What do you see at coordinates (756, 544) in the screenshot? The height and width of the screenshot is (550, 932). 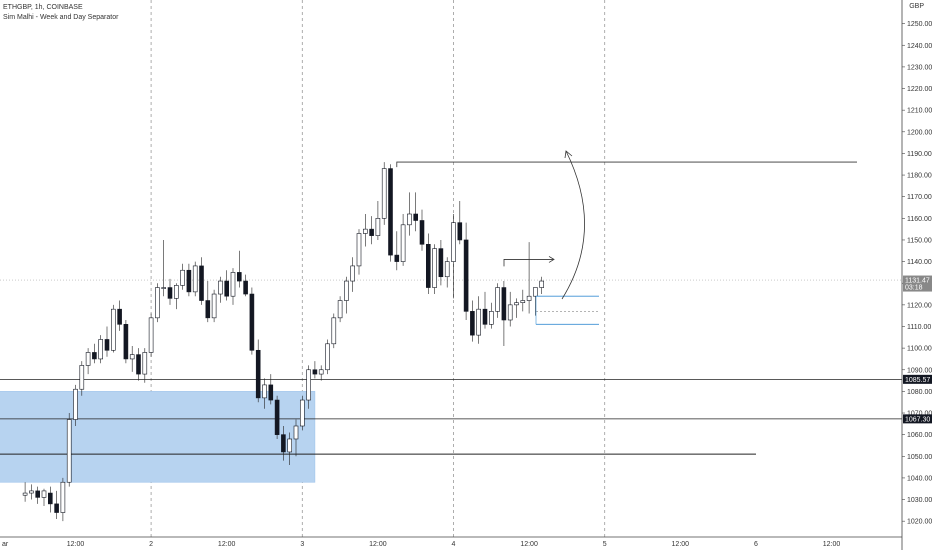 I see `time-tick-label: 6` at bounding box center [756, 544].